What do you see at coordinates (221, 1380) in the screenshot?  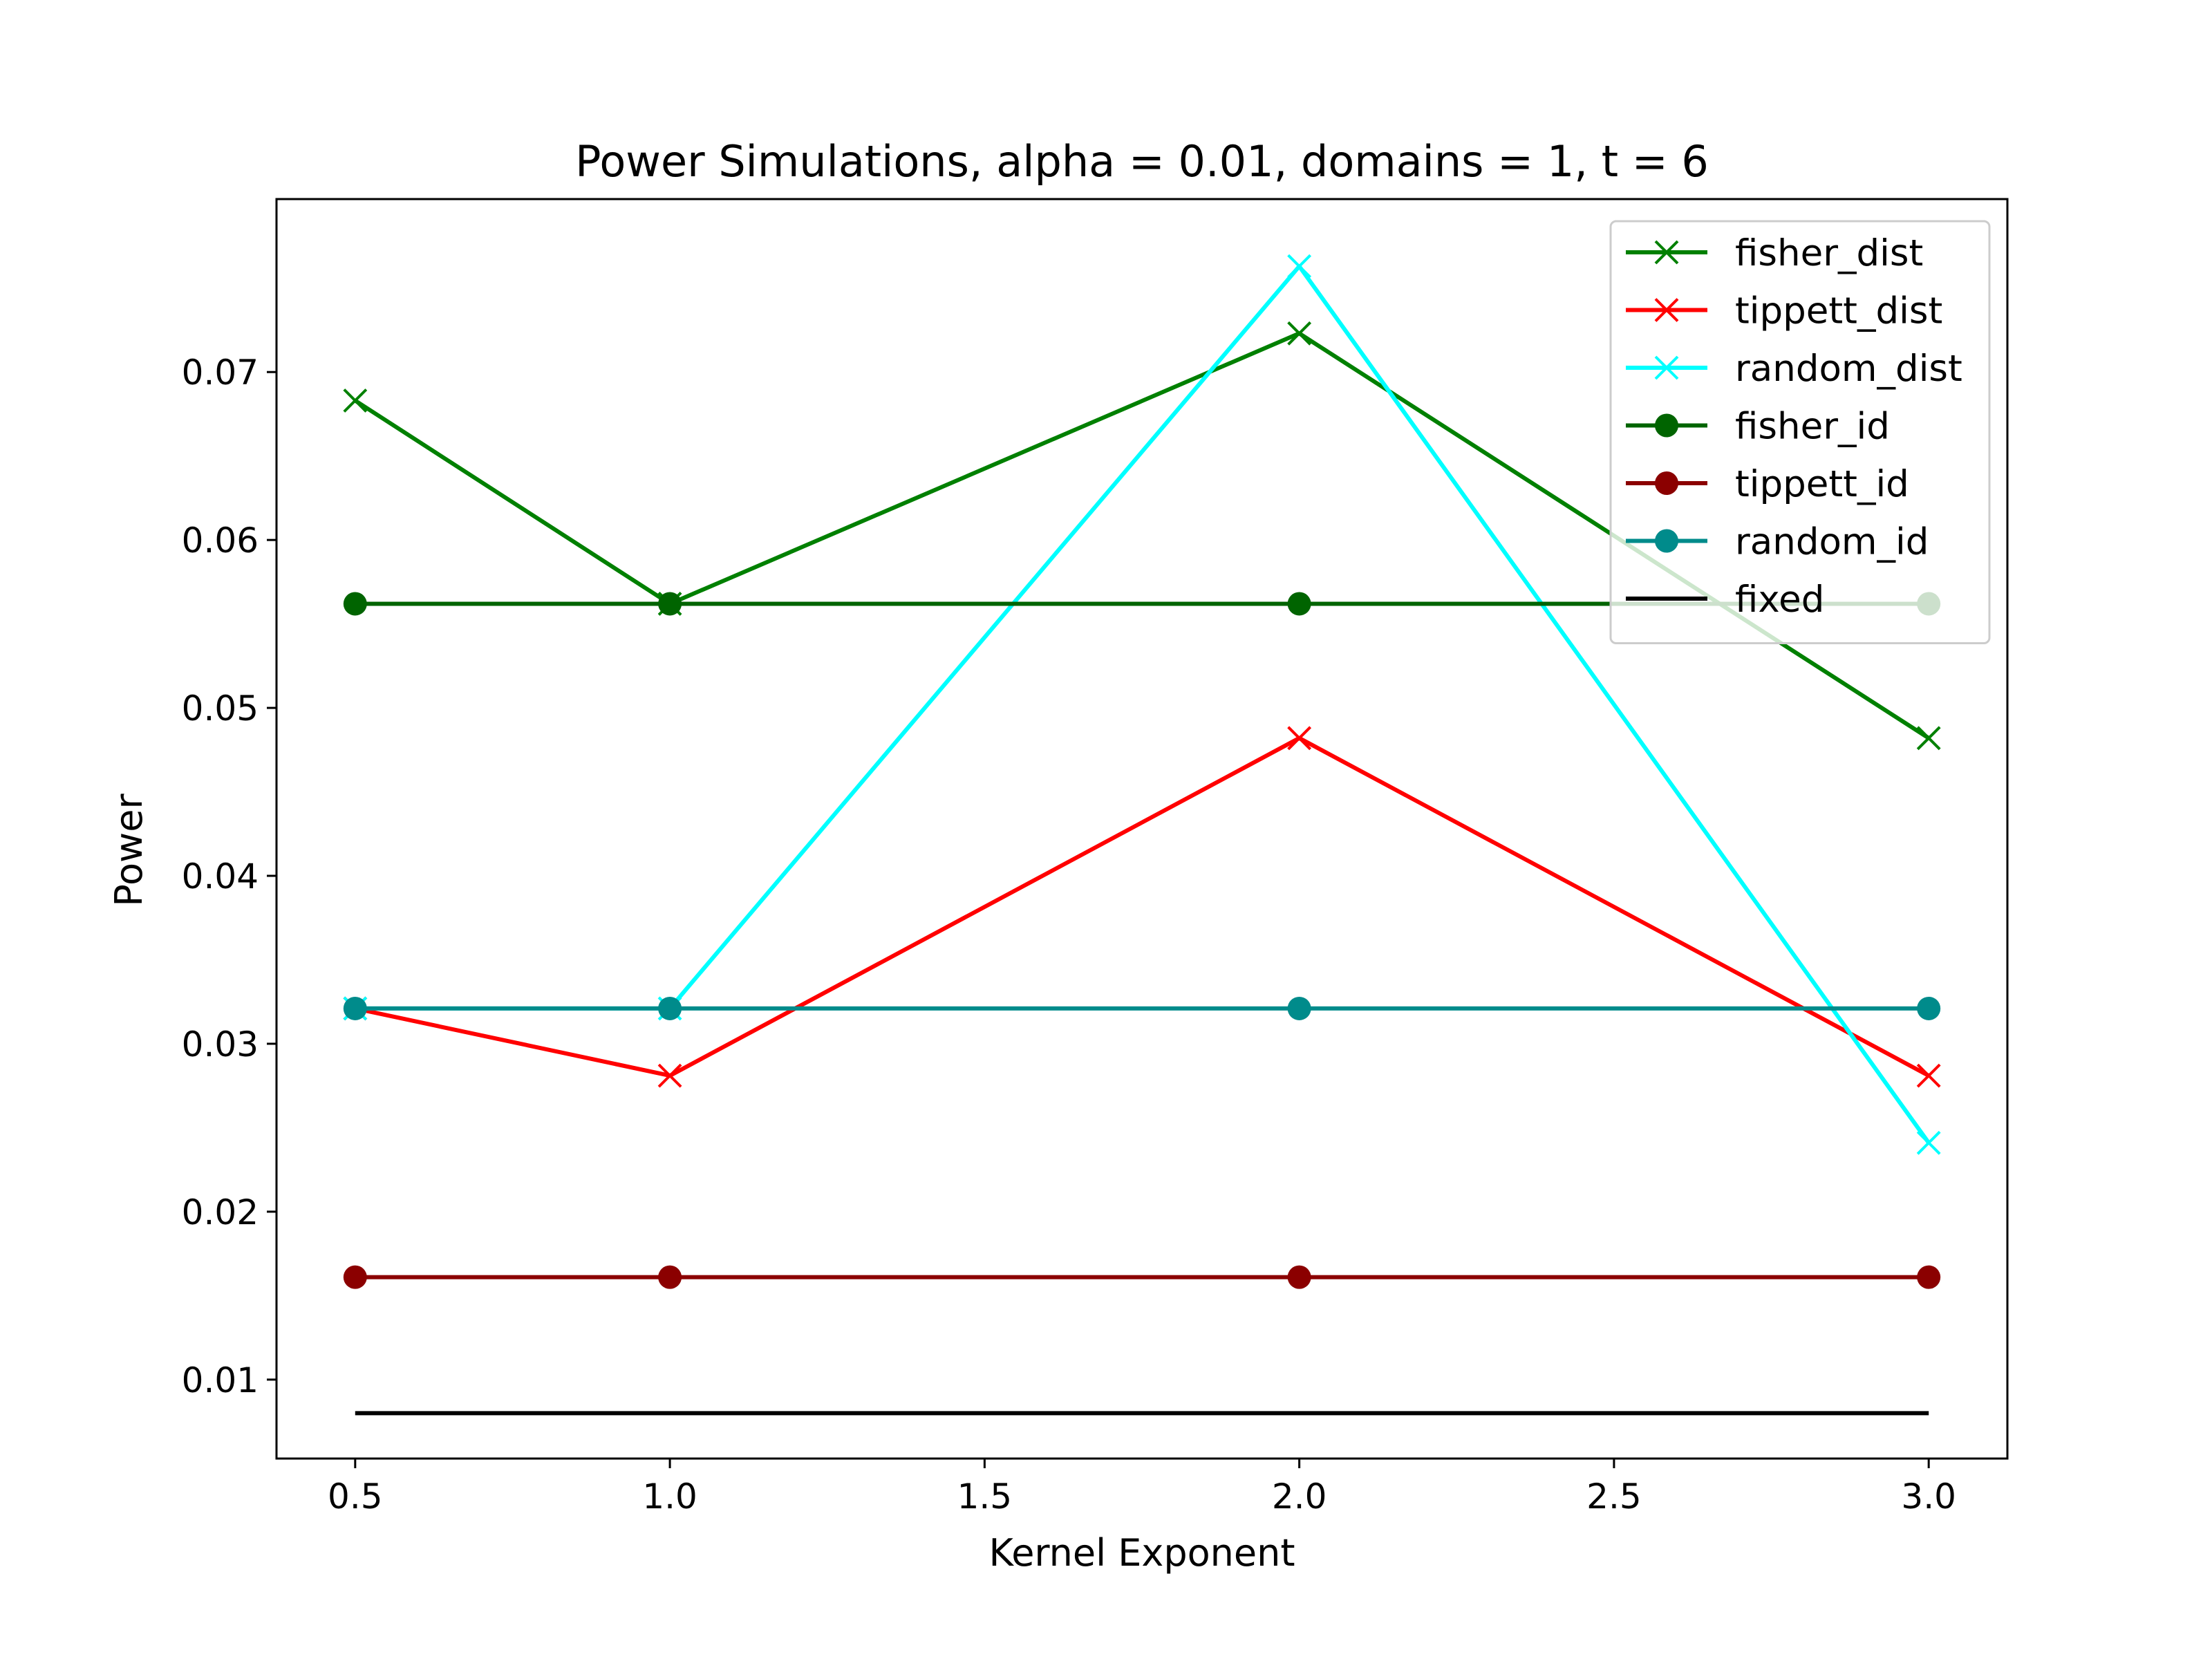 I see `y-tick-label: 0.01` at bounding box center [221, 1380].